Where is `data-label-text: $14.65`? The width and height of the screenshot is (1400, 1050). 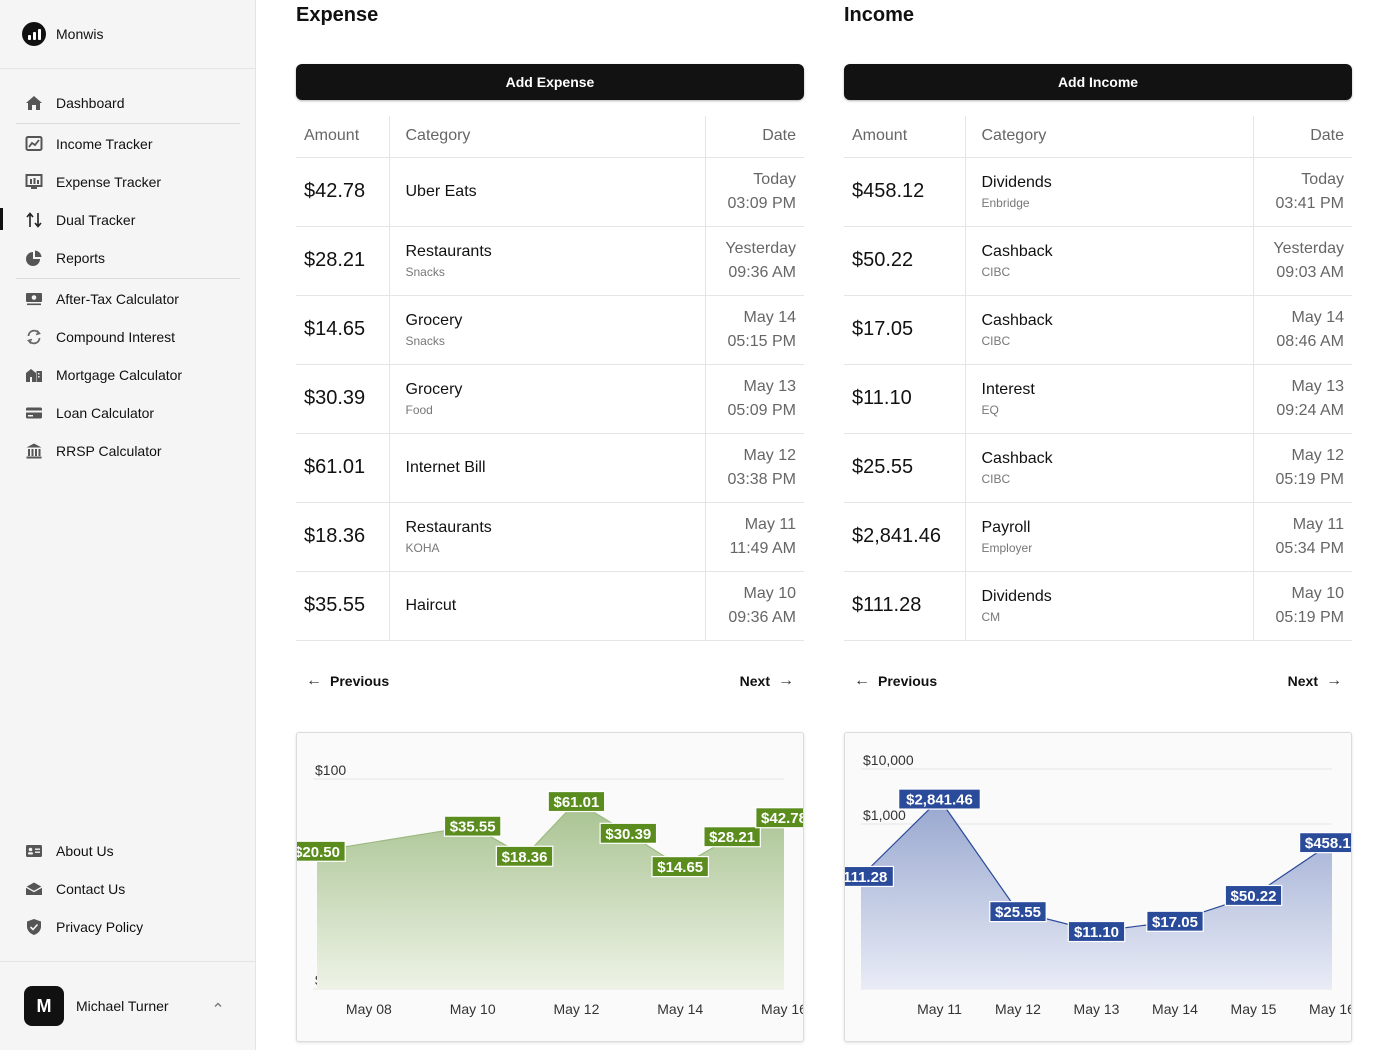 data-label-text: $14.65 is located at coordinates (680, 867).